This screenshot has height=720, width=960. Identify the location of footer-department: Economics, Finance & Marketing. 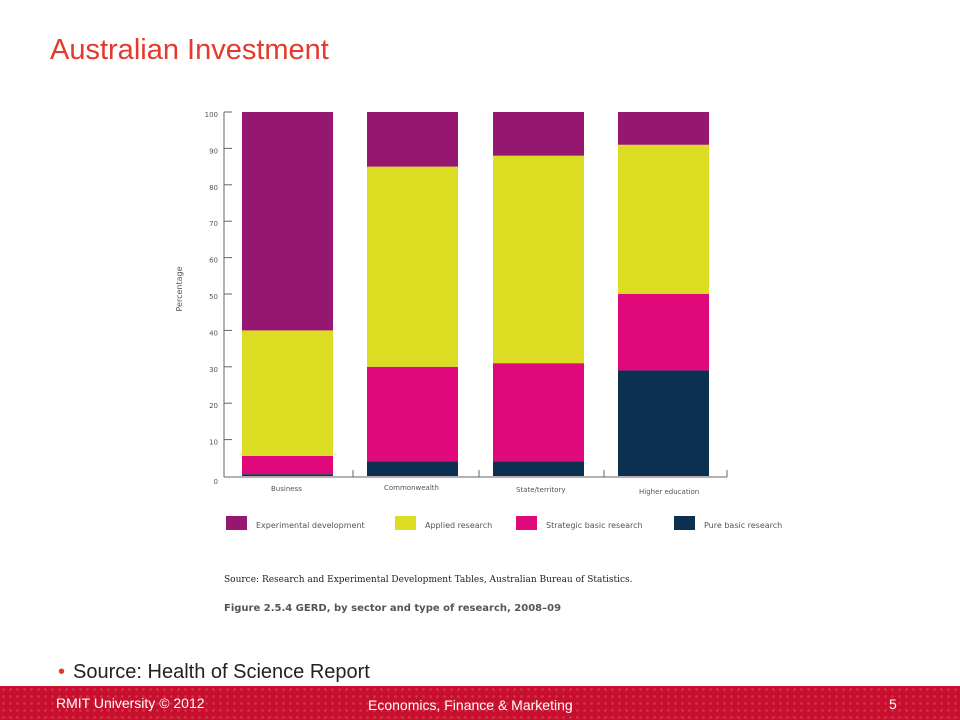
(470, 705).